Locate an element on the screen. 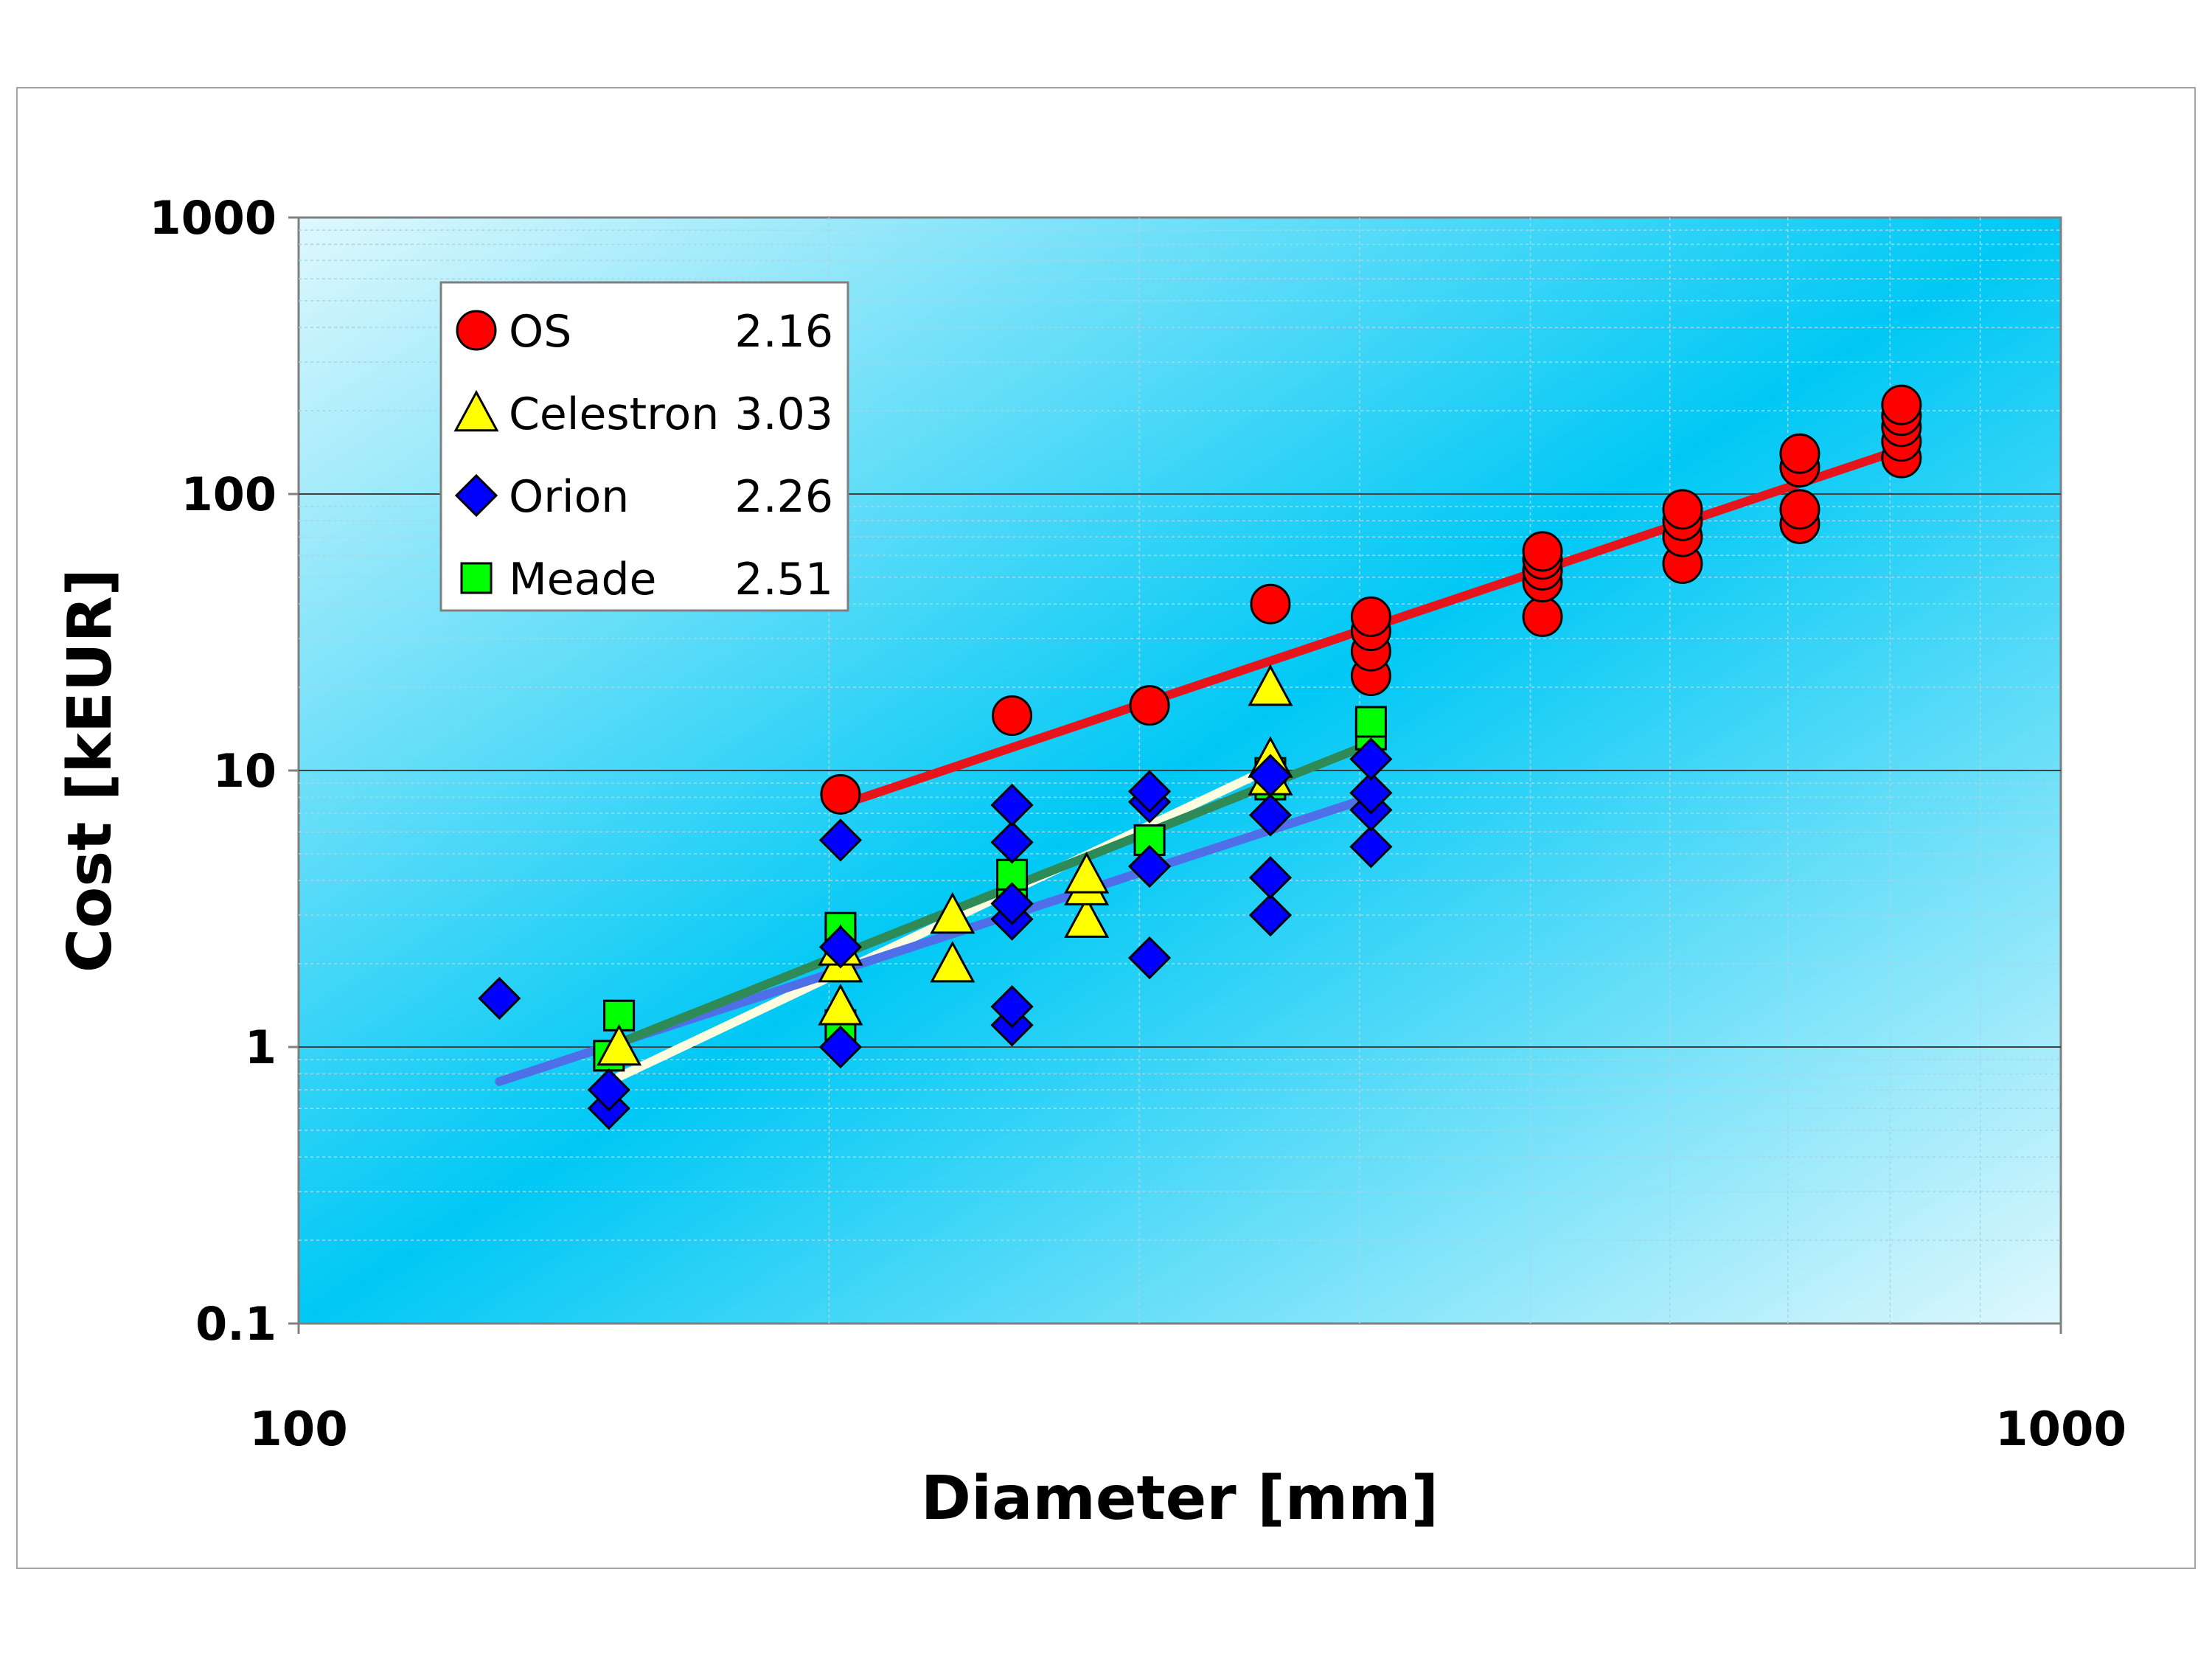  y-tick-label: 0.1 is located at coordinates (235, 1324).